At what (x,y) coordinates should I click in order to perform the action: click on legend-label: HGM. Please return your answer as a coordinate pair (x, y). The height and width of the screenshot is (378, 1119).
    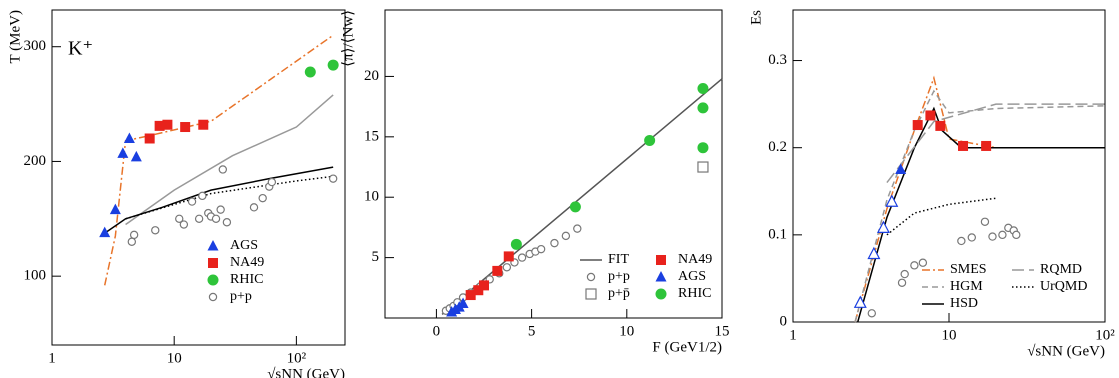
    Looking at the image, I should click on (966, 286).